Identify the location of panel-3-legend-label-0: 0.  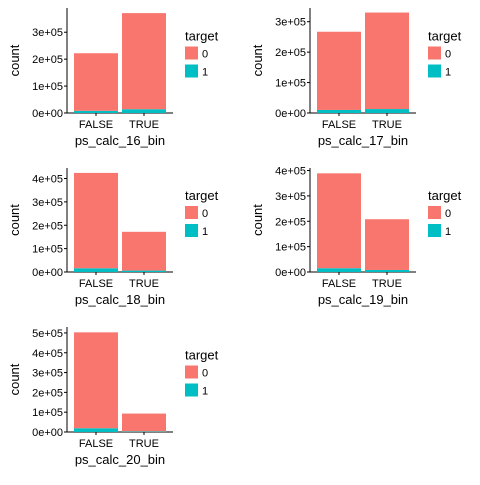
(205, 214).